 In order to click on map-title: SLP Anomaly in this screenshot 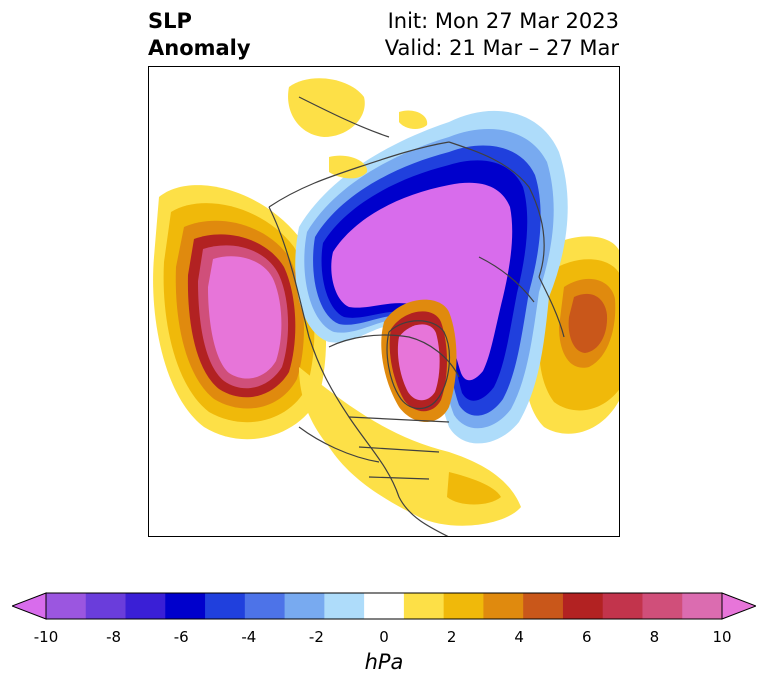, I will do `click(199, 35)`.